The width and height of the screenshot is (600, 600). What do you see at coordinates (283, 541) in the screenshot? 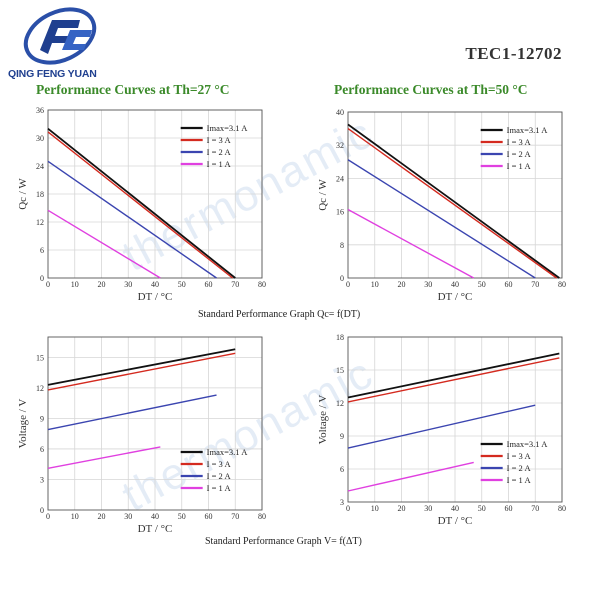
I see `caption-voltage: Standard Performance Graph V= f(ΔT)` at bounding box center [283, 541].